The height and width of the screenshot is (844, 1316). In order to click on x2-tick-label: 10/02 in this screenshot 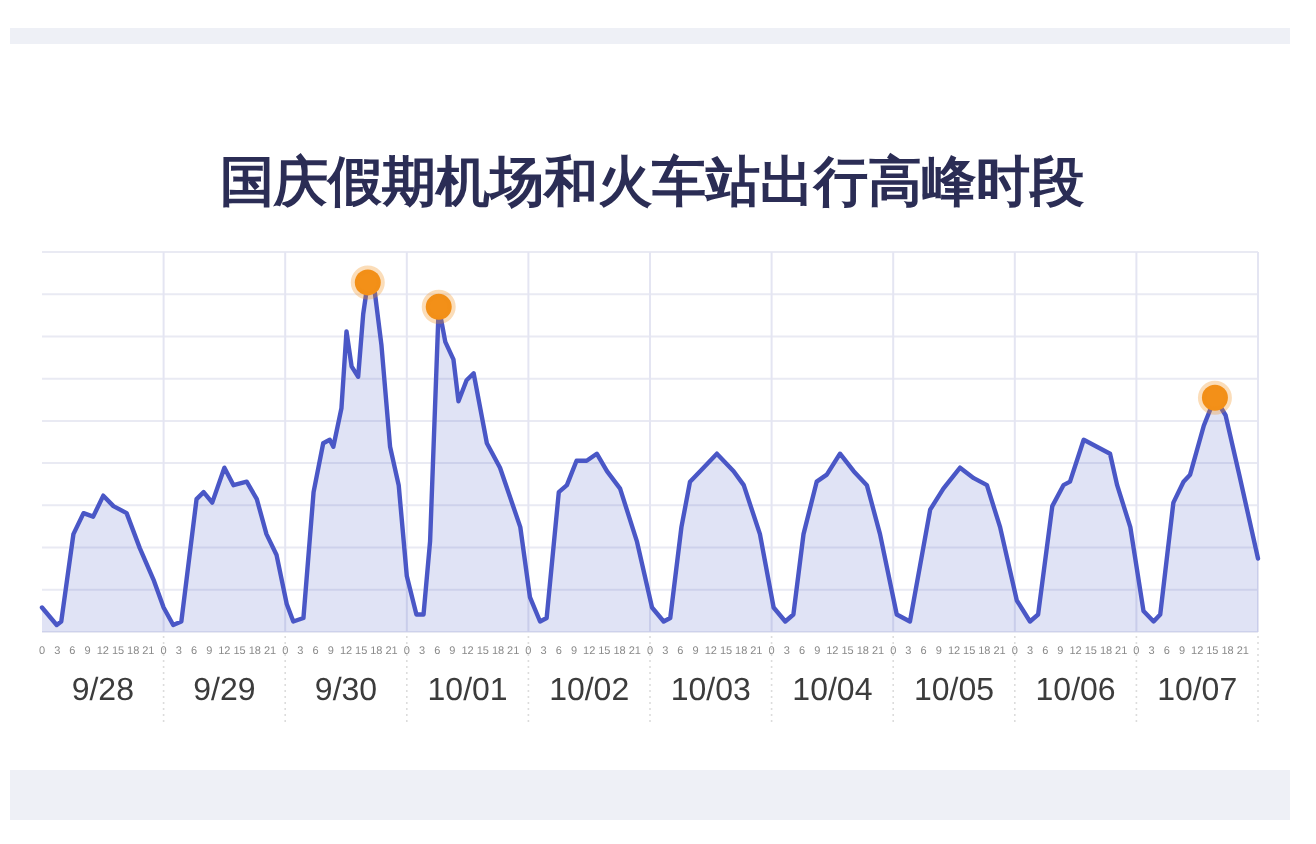, I will do `click(589, 691)`.